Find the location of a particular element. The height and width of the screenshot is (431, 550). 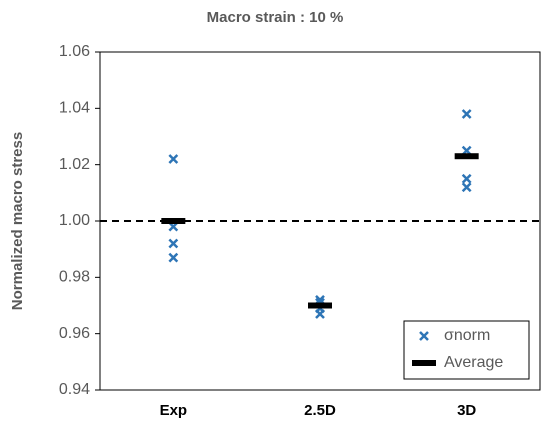

legend-label: σnorm is located at coordinates (467, 335).